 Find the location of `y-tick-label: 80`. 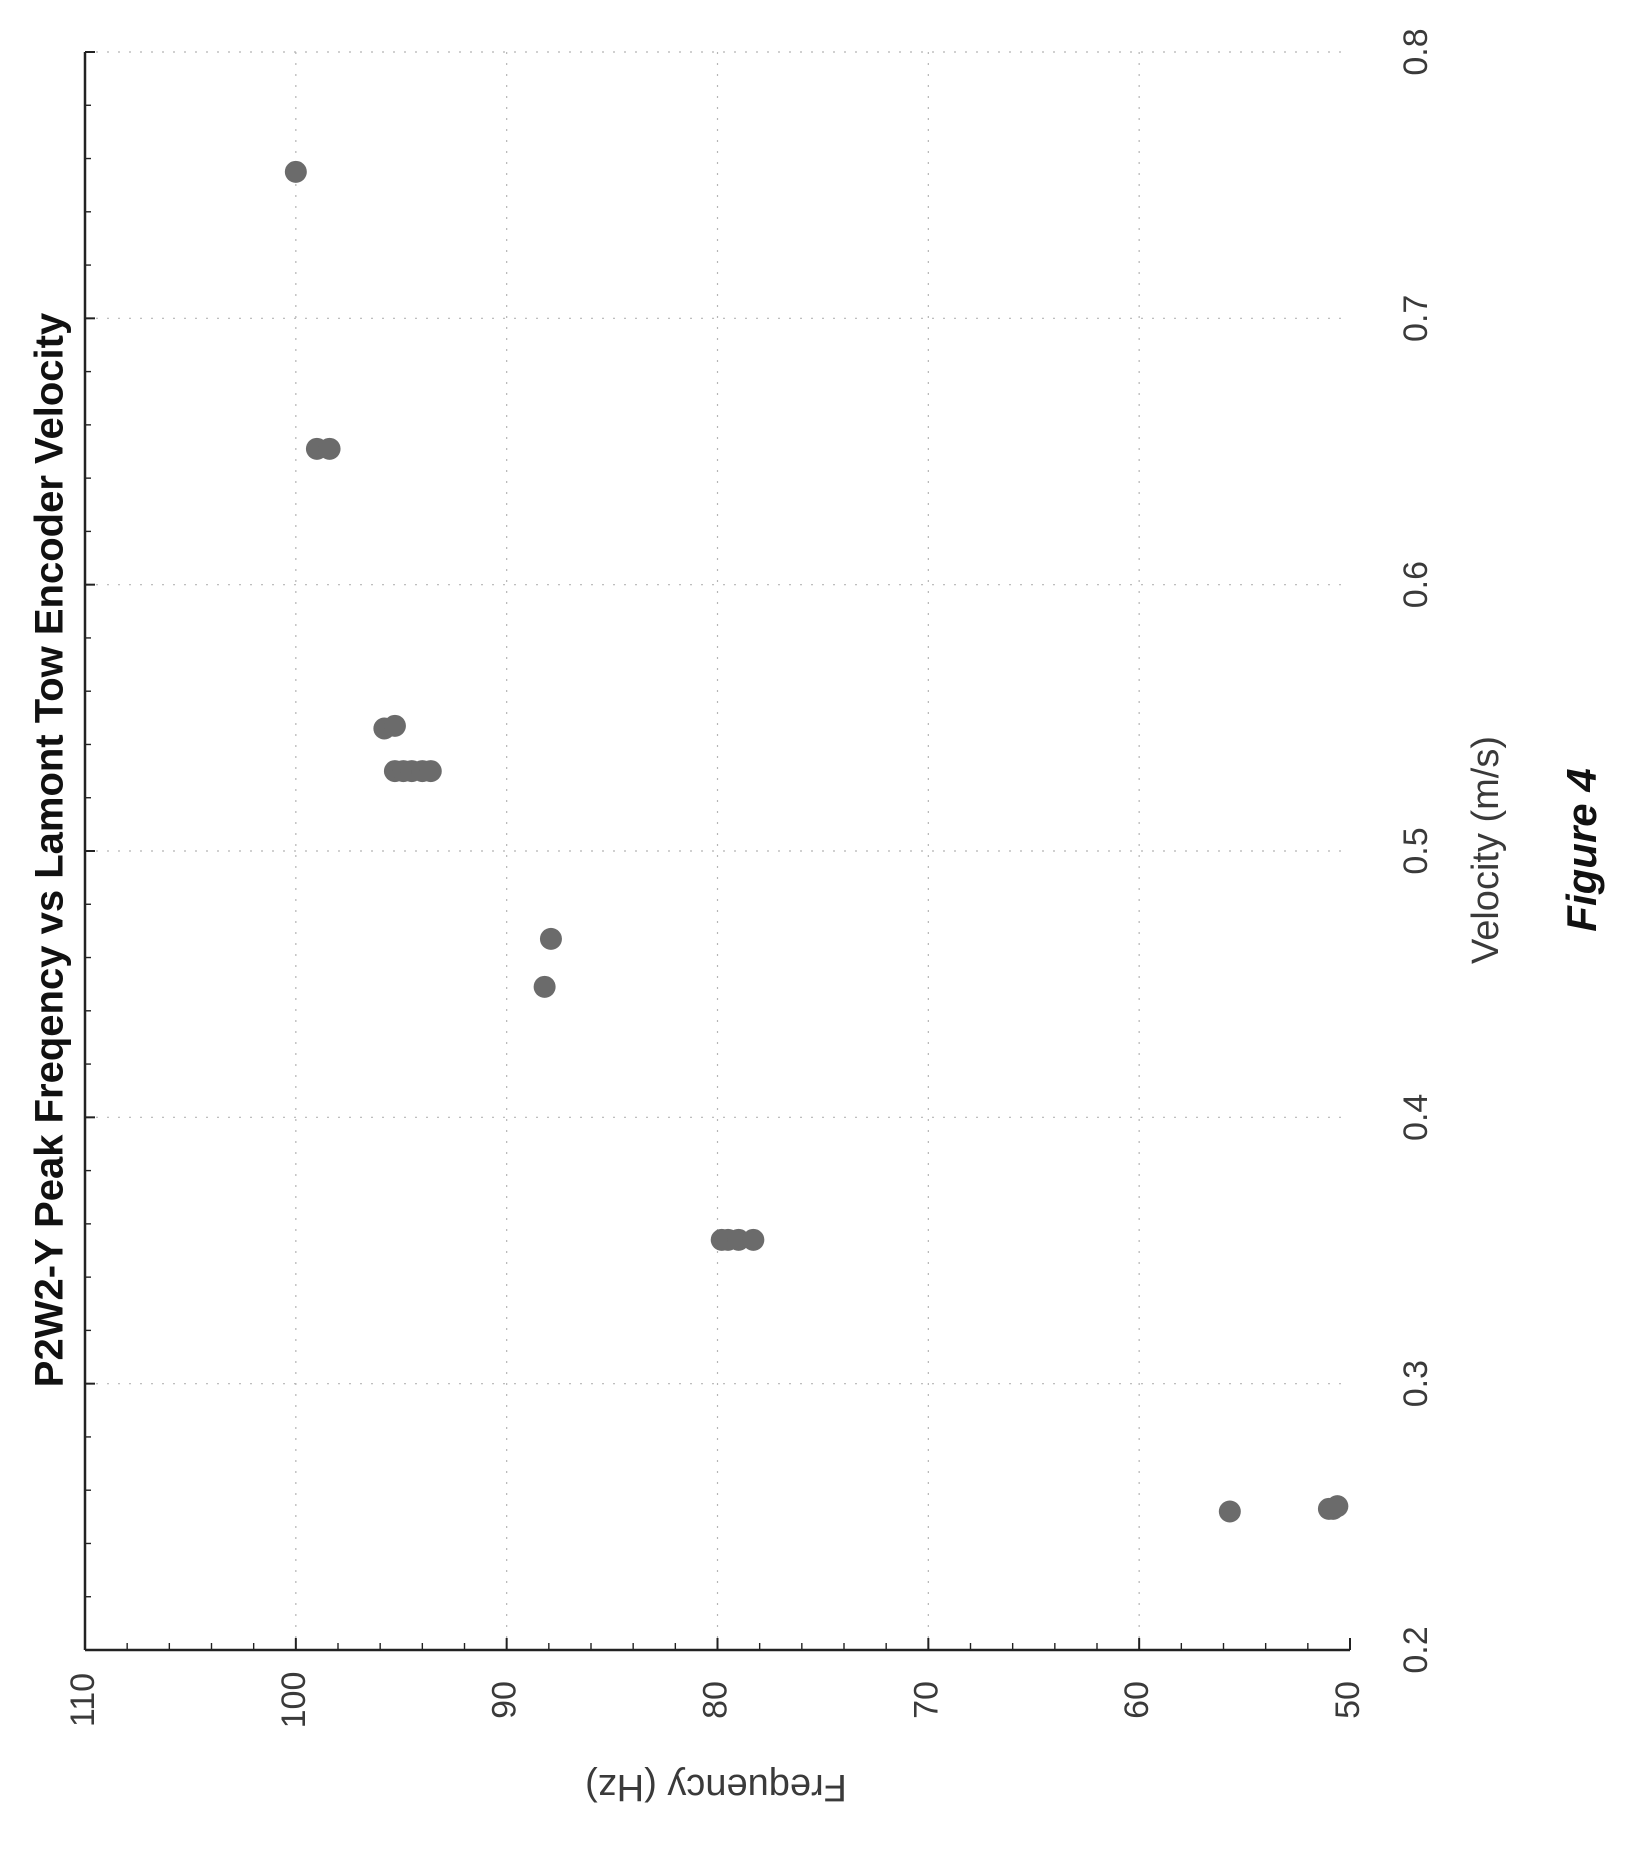

y-tick-label: 80 is located at coordinates (715, 1700).